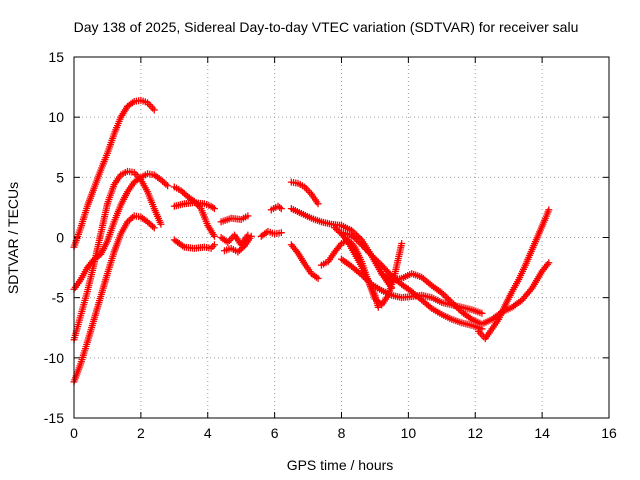 The image size is (640, 480). Describe the element at coordinates (342, 433) in the screenshot. I see `x-tick-label: 8` at that location.